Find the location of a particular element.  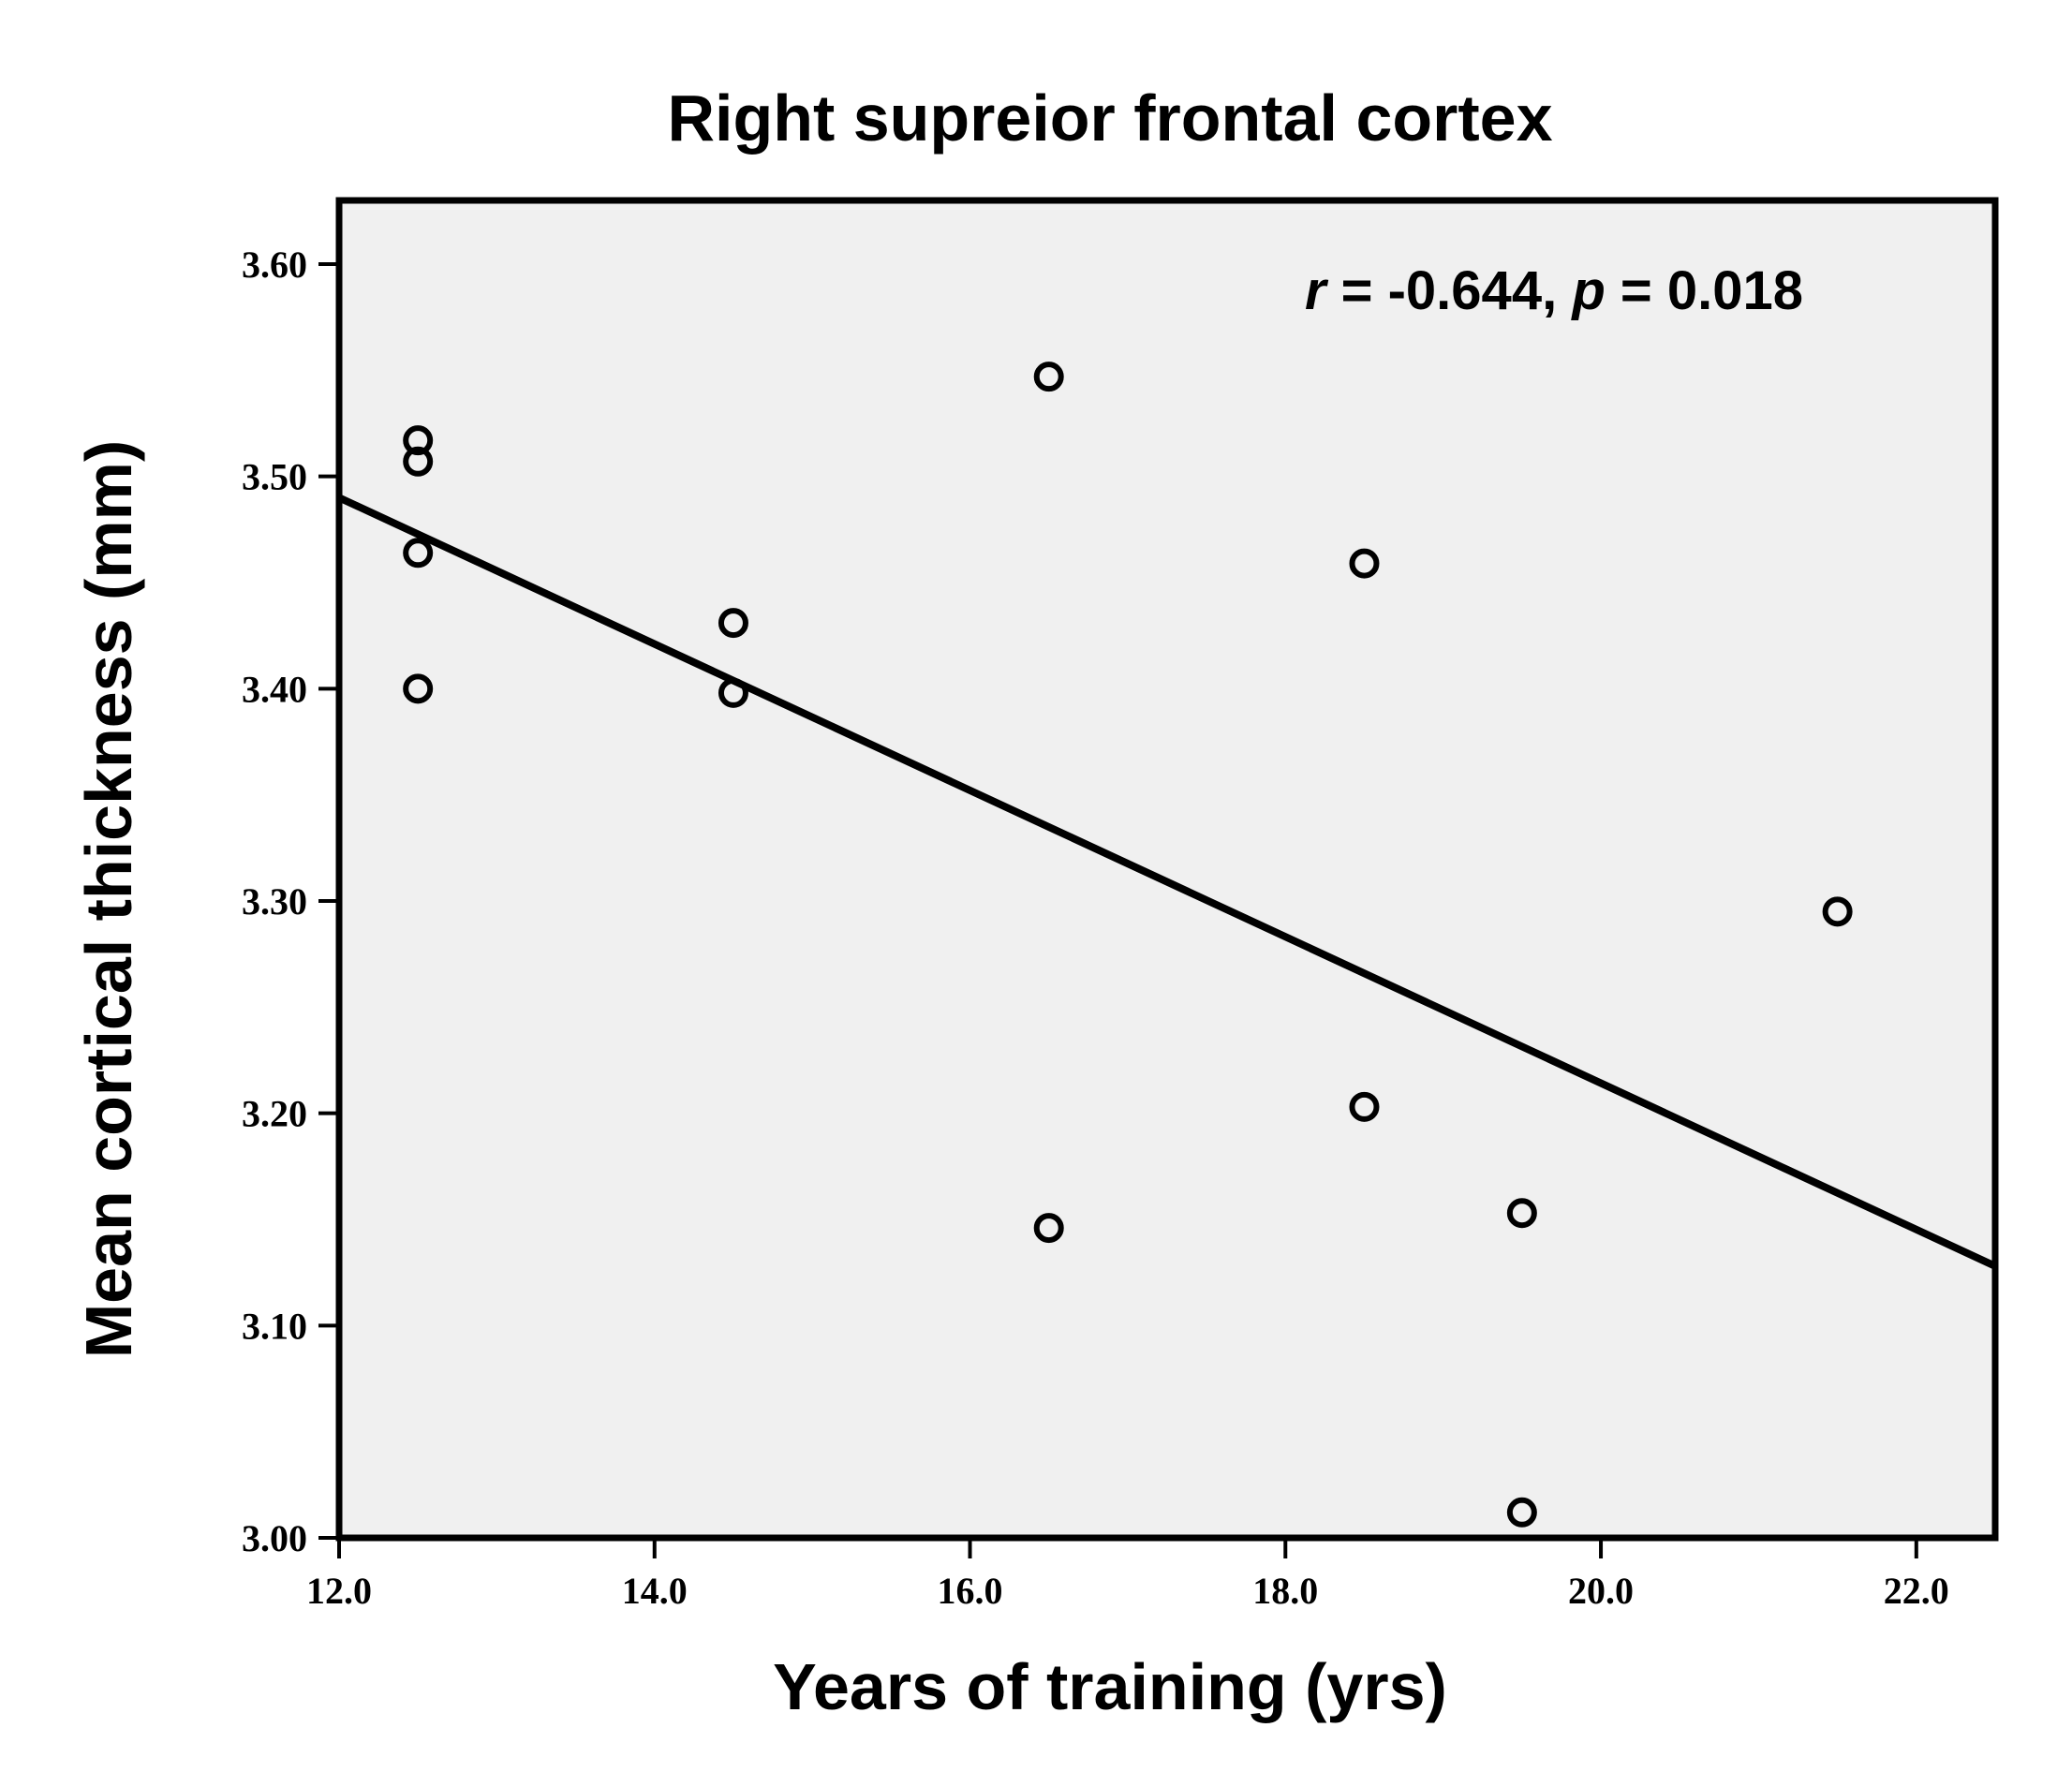

x-tick-label: 16.0 is located at coordinates (970, 1591).